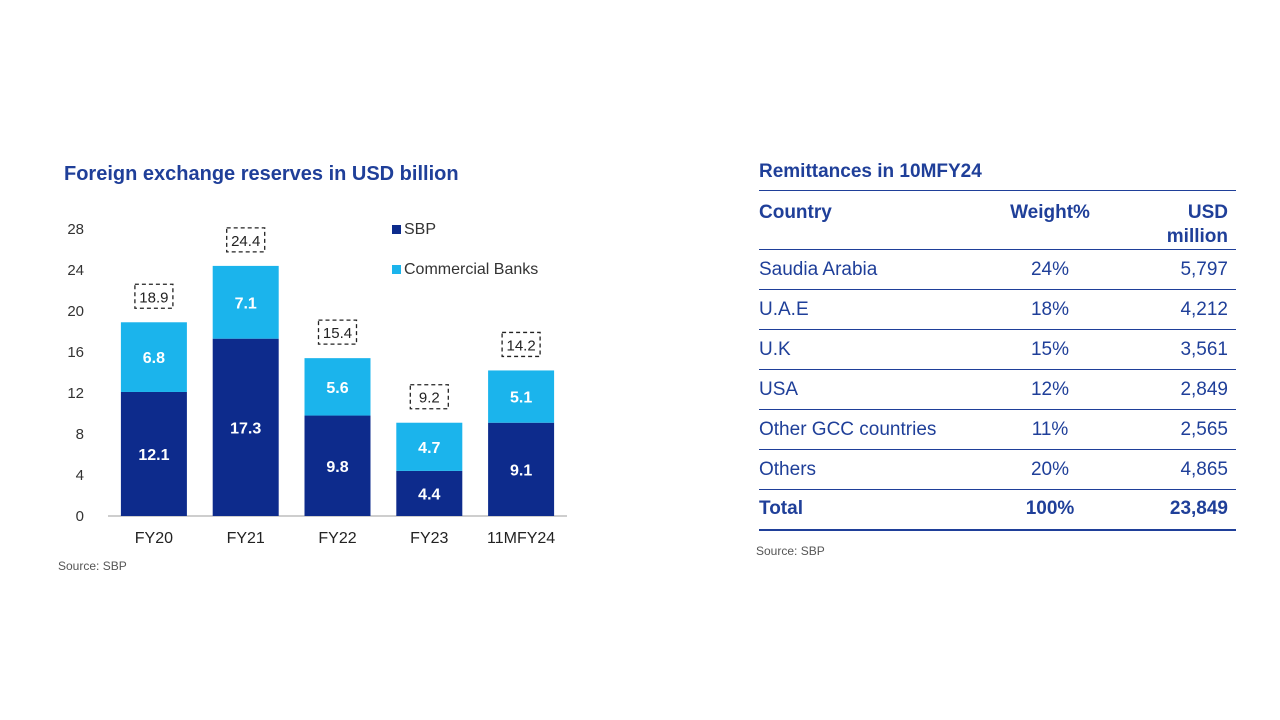 This screenshot has height=720, width=1280. What do you see at coordinates (396, 229) in the screenshot?
I see `legend-swatch-sbp` at bounding box center [396, 229].